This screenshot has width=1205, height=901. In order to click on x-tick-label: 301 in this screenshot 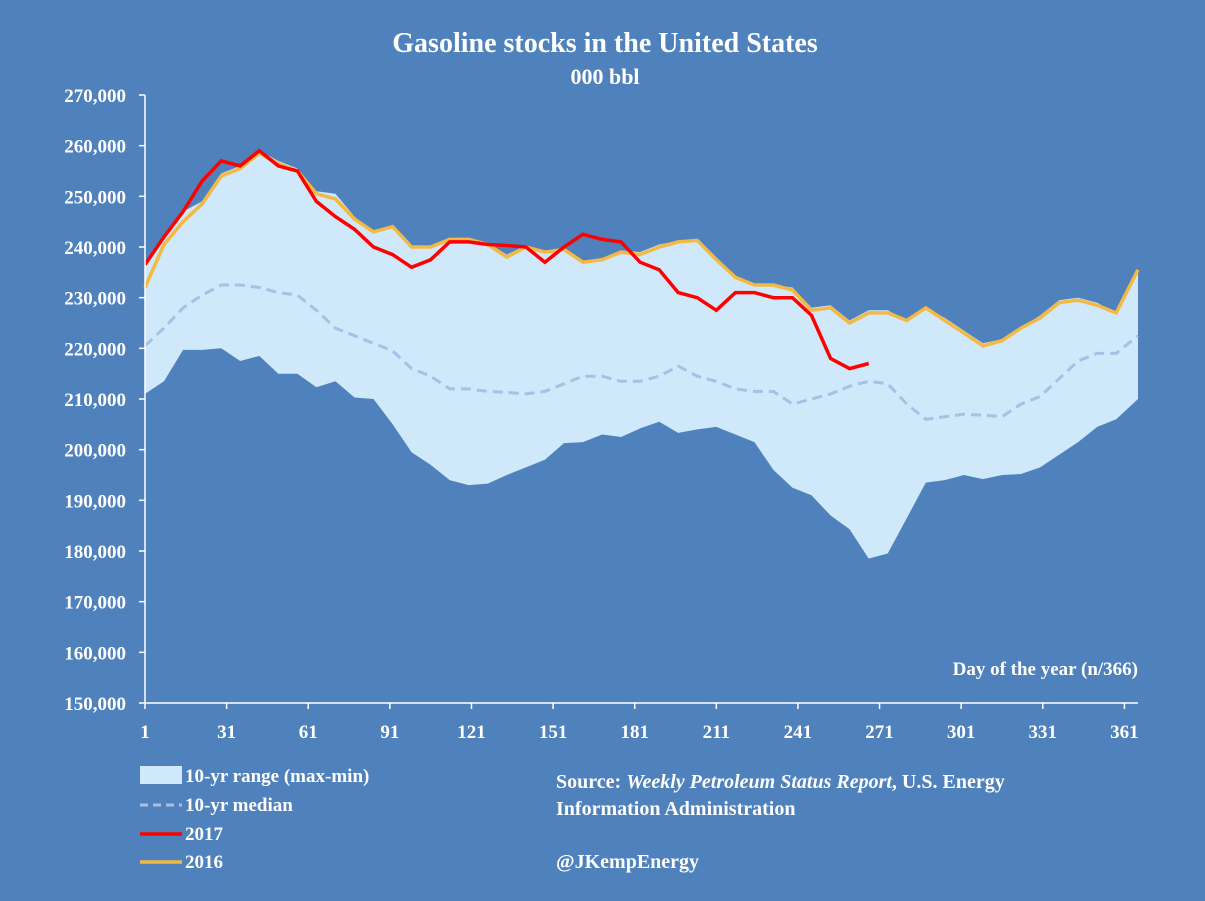, I will do `click(961, 732)`.